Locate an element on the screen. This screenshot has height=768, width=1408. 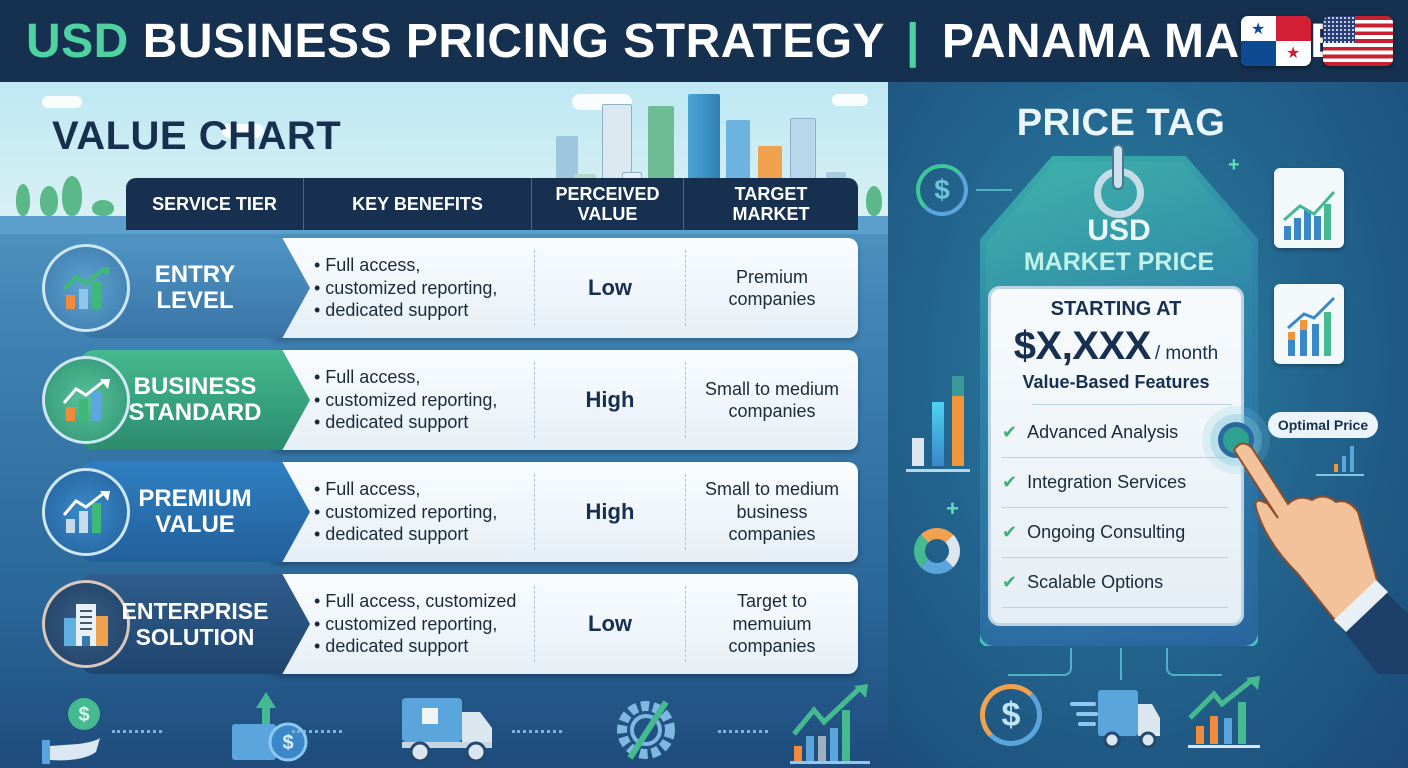
features-title: Value-Based Features is located at coordinates (1116, 382).